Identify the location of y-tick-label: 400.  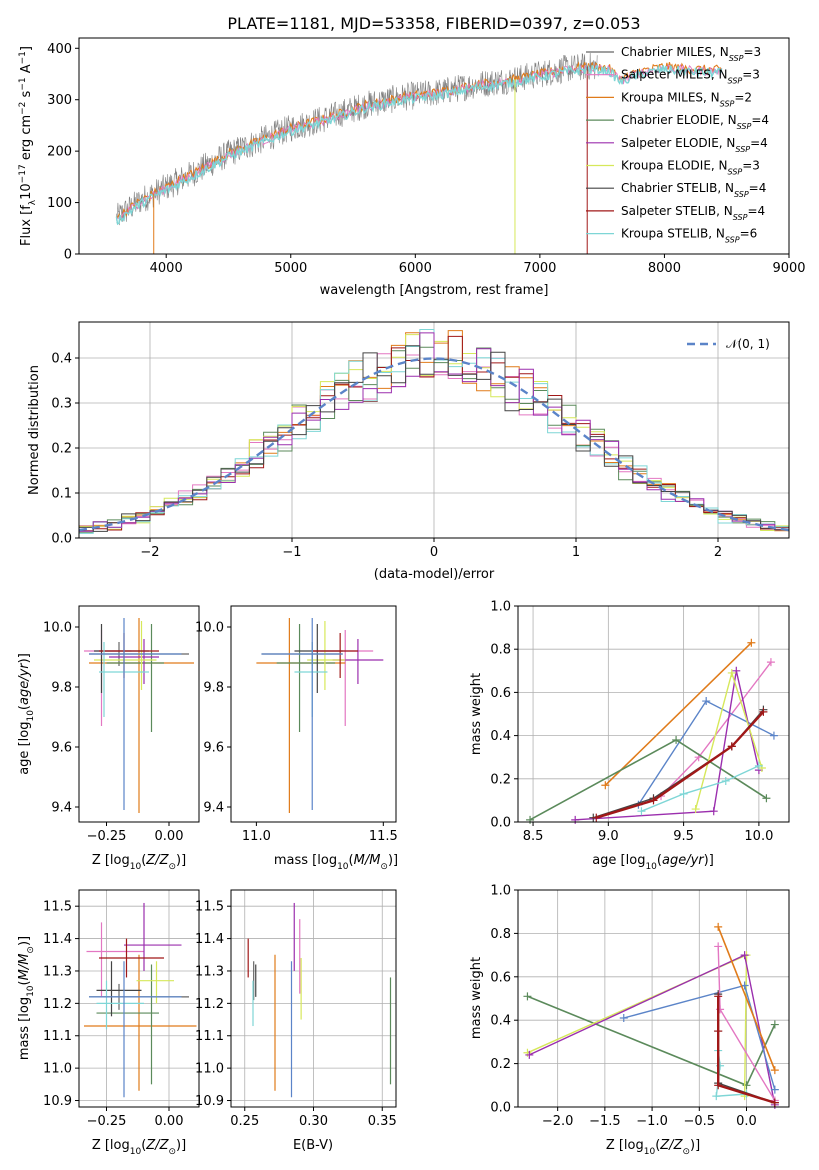
(59, 49).